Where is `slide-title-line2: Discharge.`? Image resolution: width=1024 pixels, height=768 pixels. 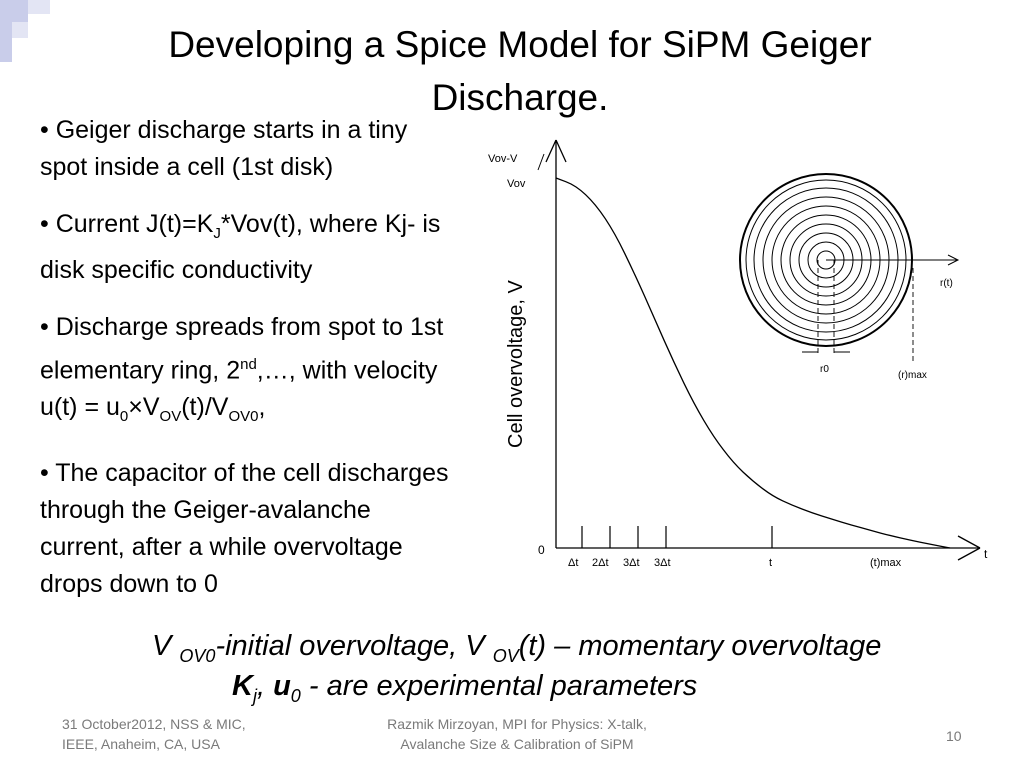
slide-title-line2: Discharge. is located at coordinates (520, 97).